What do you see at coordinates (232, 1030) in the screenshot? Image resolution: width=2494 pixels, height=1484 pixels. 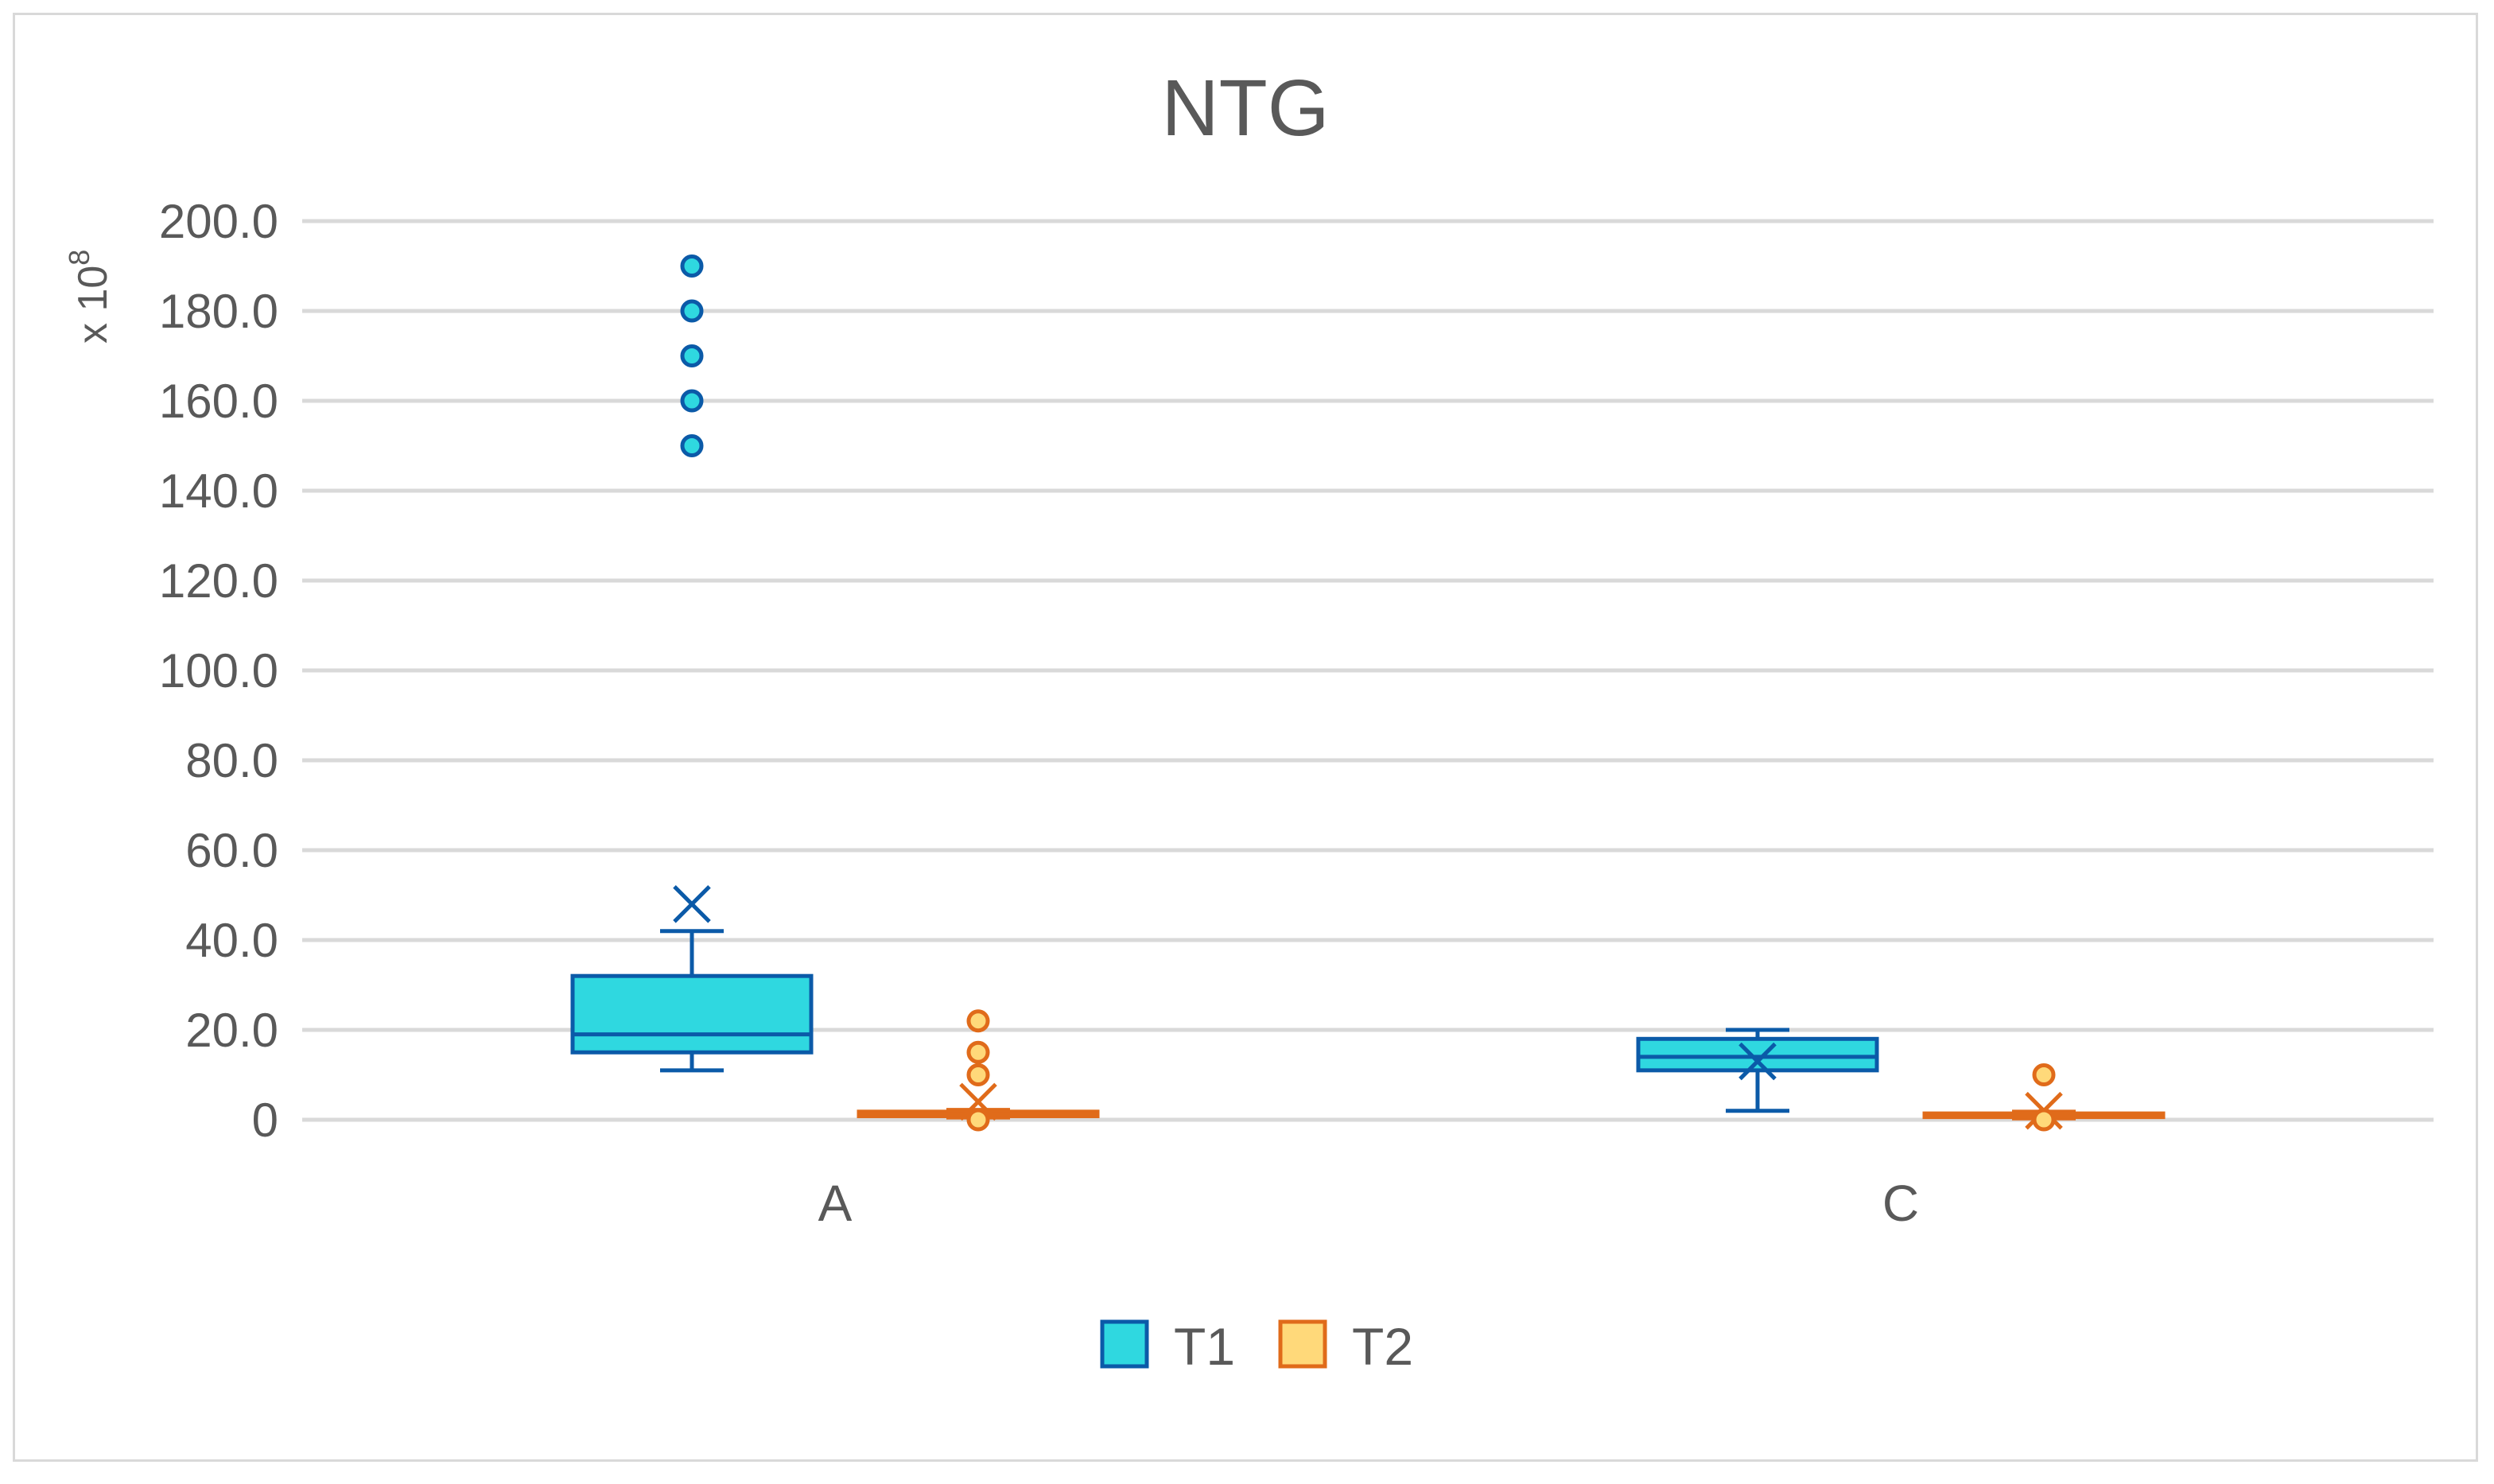 I see `y-tick-label: 20.0` at bounding box center [232, 1030].